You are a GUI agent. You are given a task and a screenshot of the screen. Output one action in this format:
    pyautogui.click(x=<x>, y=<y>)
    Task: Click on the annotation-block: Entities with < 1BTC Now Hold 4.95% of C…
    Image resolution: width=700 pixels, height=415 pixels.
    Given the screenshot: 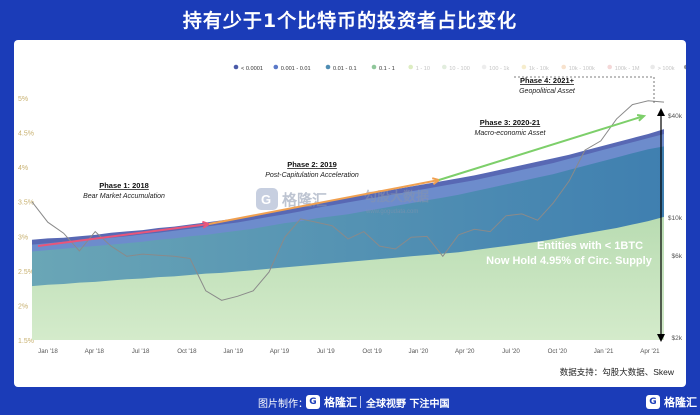 What is the action you would take?
    pyautogui.click(x=575, y=225)
    